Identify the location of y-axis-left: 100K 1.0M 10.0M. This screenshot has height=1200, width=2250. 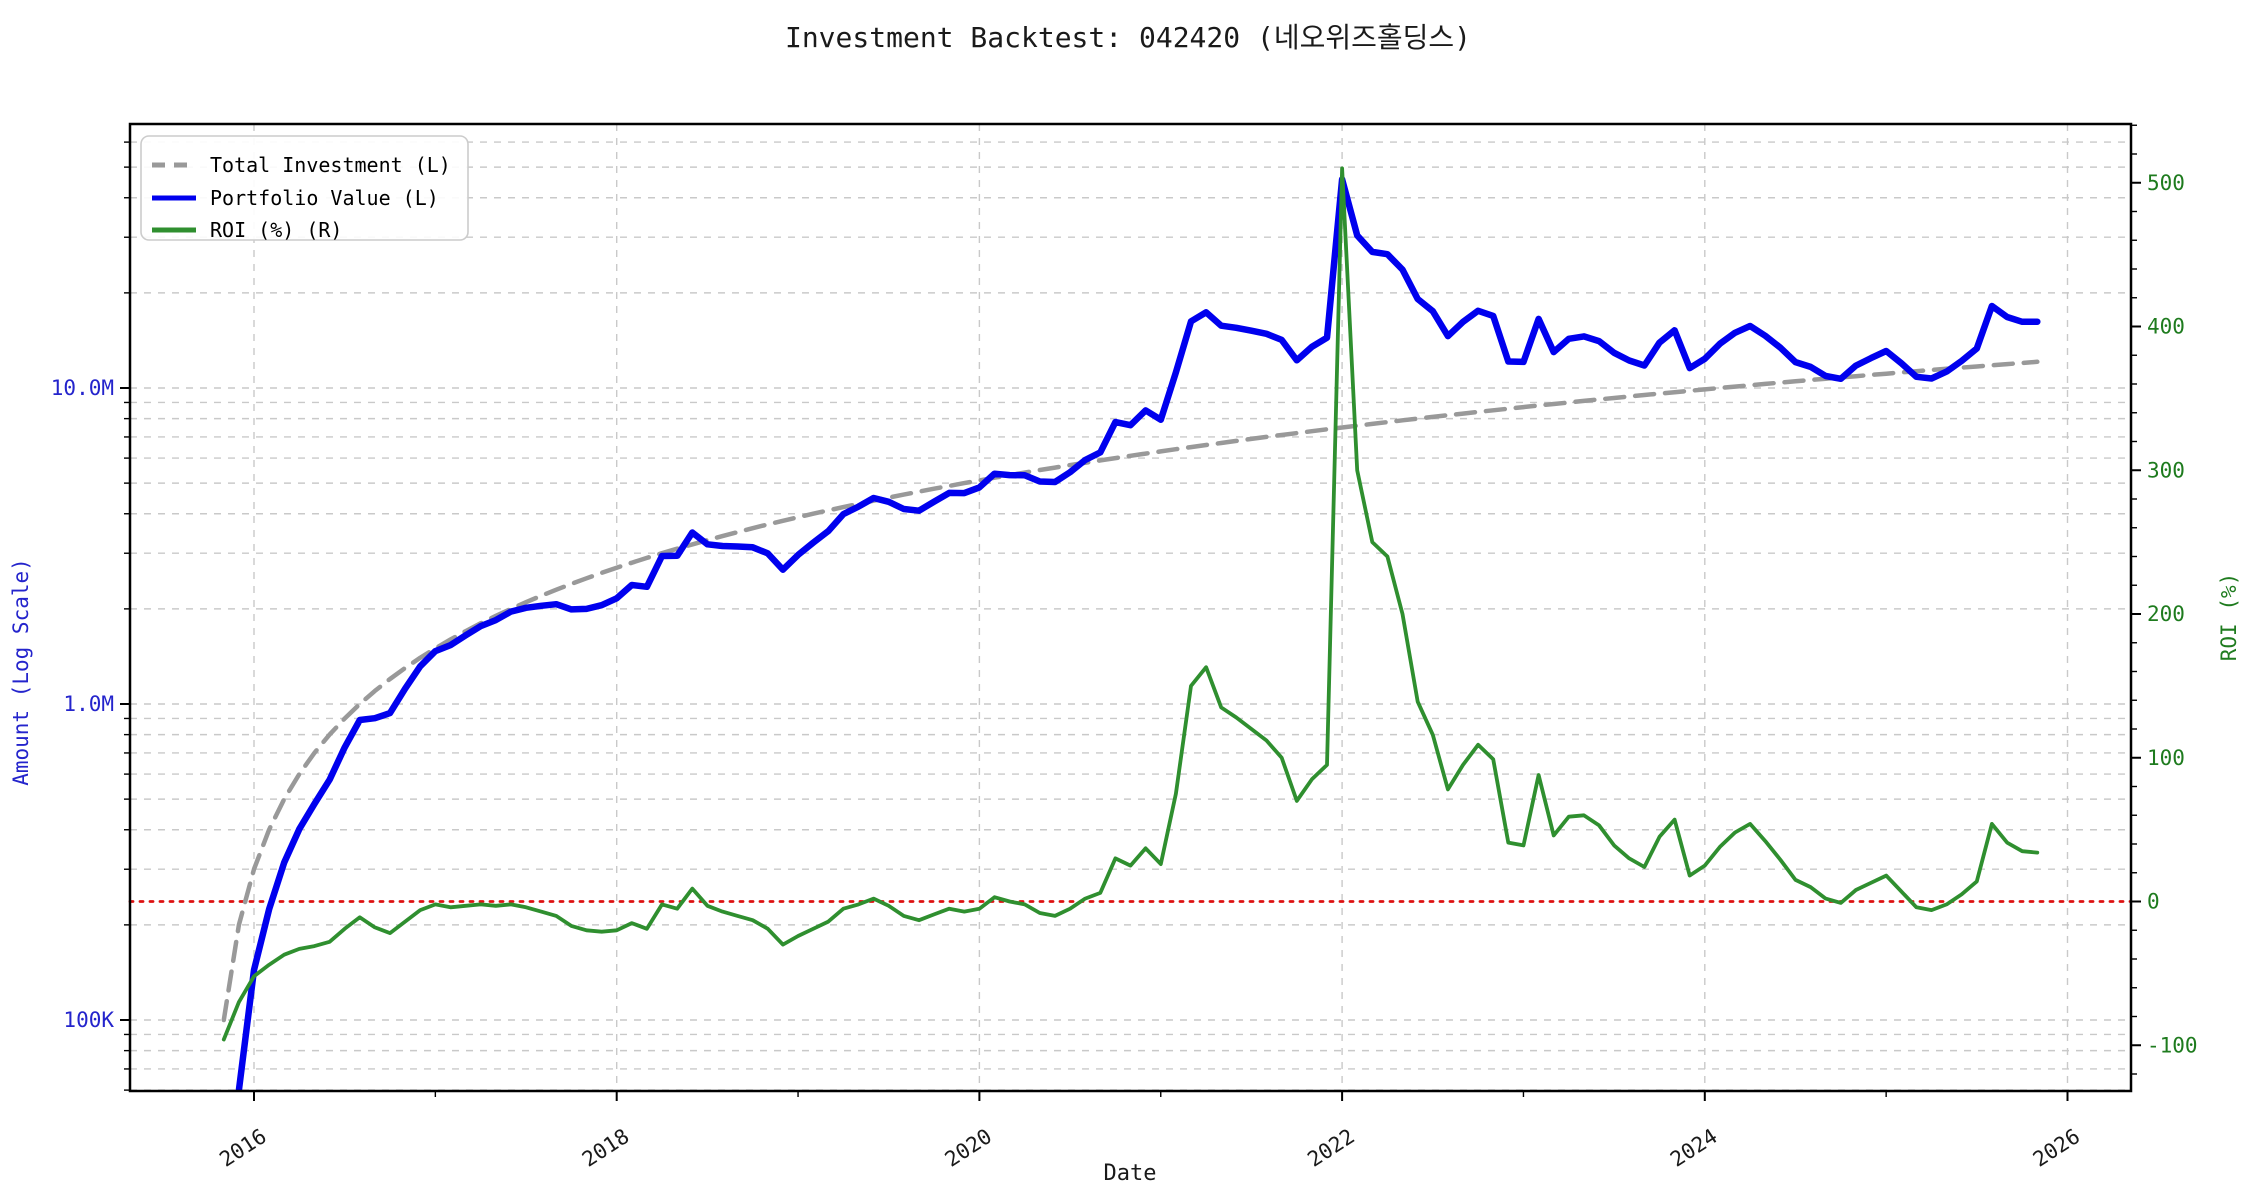
(90, 616).